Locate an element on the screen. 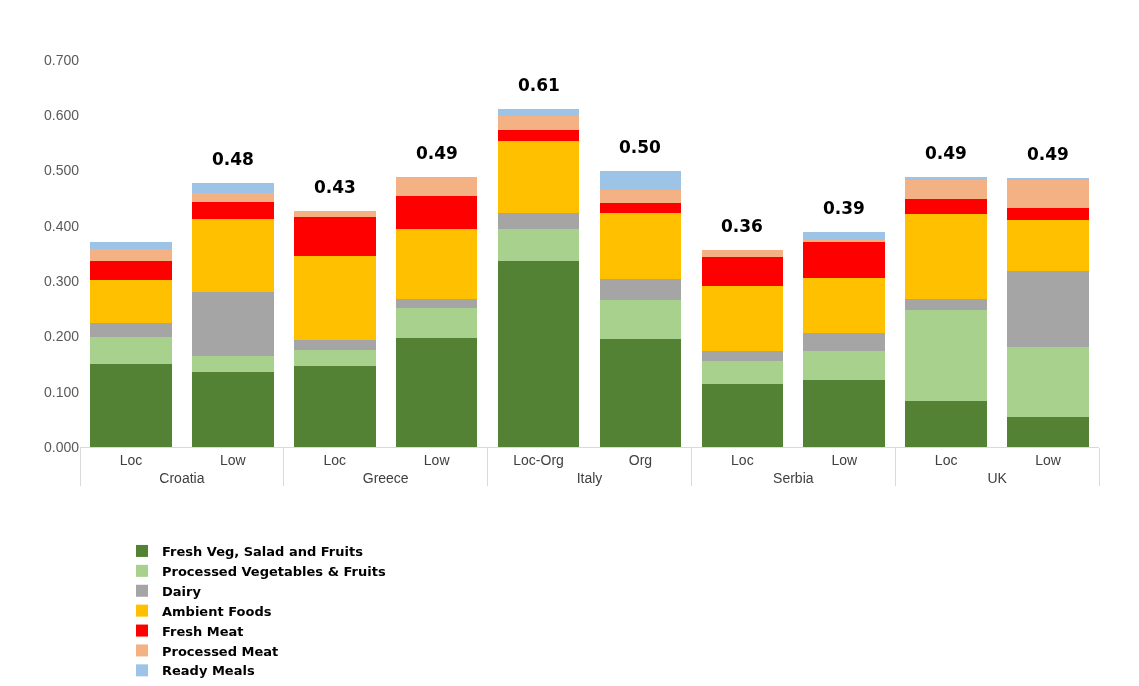 The width and height of the screenshot is (1139, 686). text: Italy is located at coordinates (589, 477).